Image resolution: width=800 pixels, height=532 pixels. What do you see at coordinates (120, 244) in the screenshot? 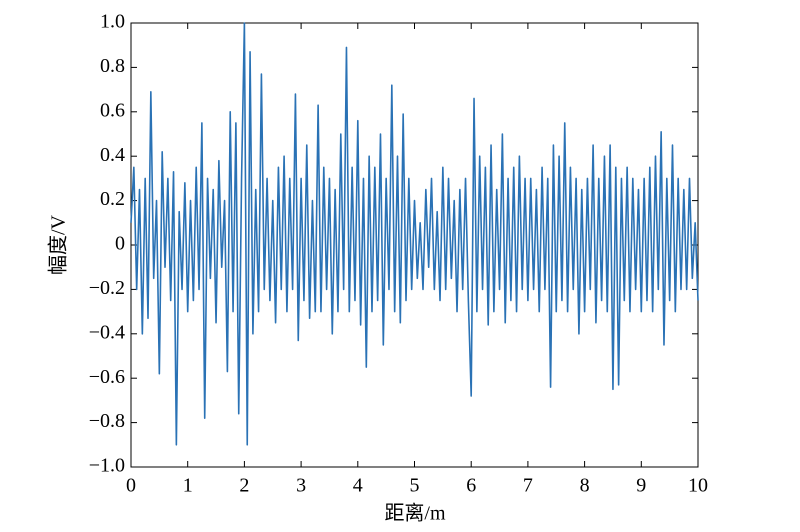
I see `y-tick-label: 0` at bounding box center [120, 244].